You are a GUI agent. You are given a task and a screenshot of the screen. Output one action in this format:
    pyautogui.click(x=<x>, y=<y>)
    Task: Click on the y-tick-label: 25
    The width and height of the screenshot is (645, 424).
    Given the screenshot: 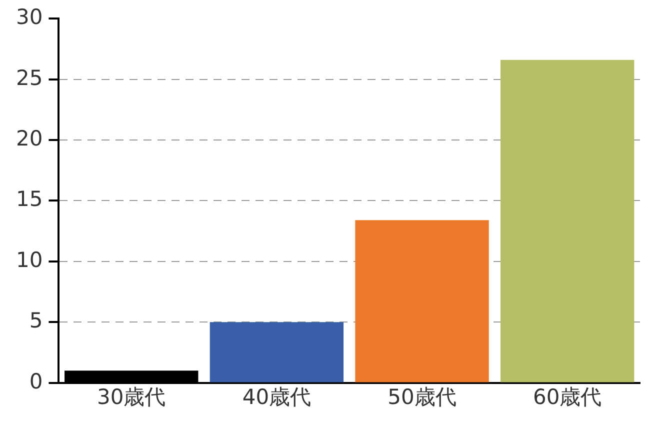 What is the action you would take?
    pyautogui.click(x=29, y=78)
    